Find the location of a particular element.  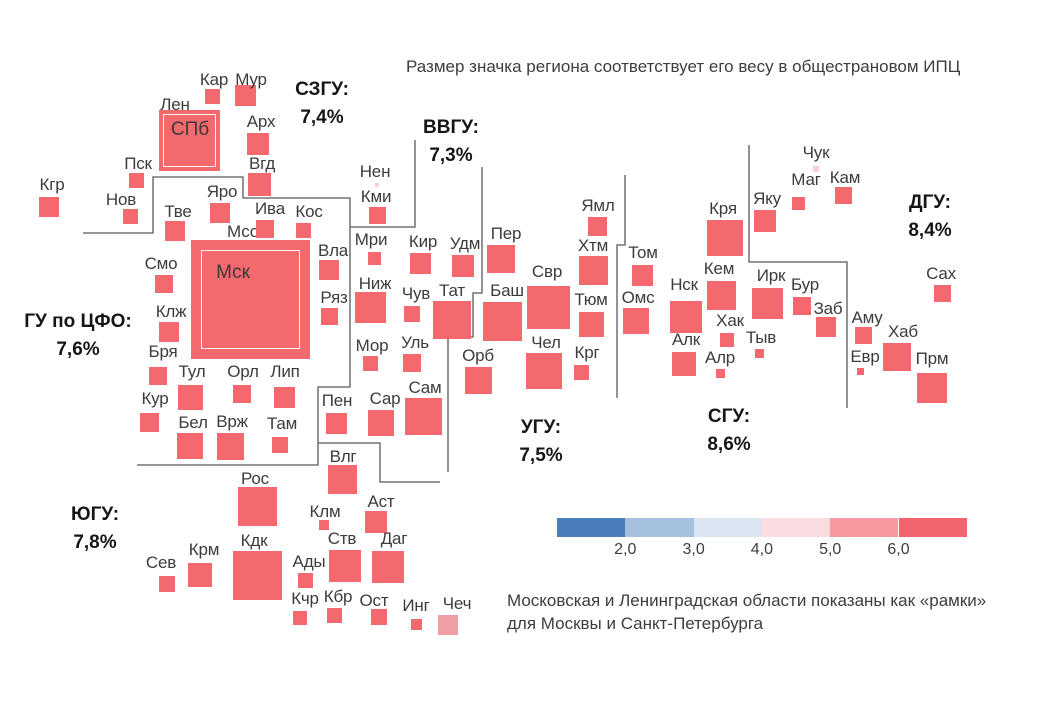

region-square-Мор is located at coordinates (370, 363).